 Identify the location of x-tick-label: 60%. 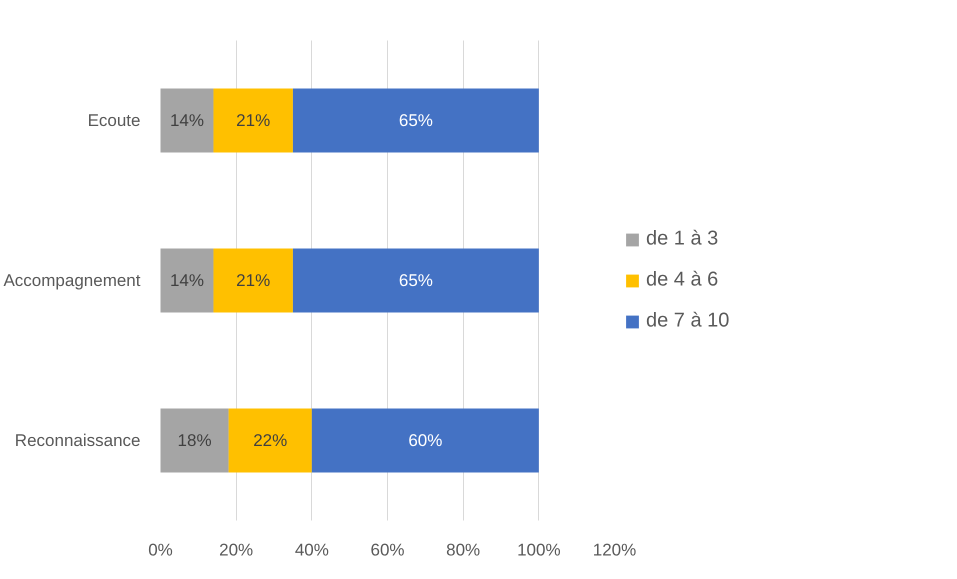
(387, 550).